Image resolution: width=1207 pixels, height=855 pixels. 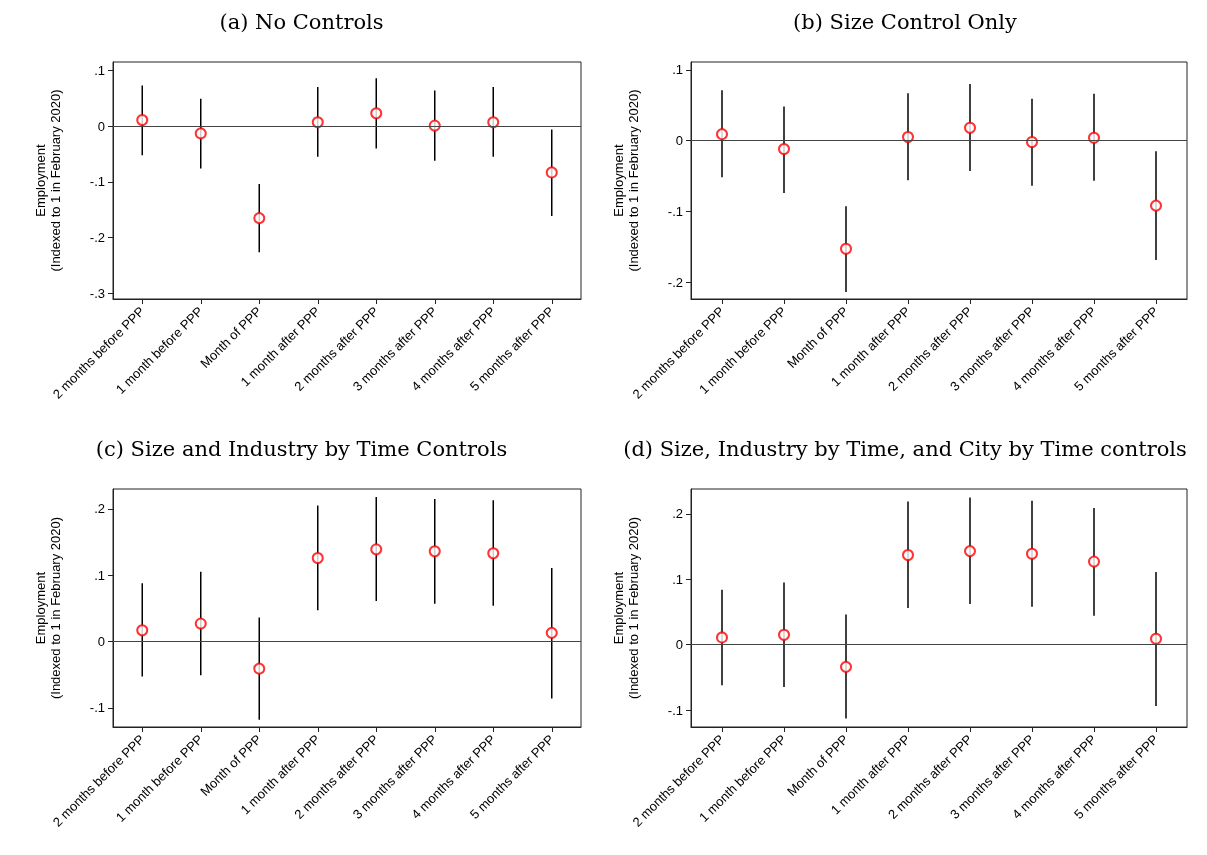 I want to click on y-tick-label: -.3, so click(x=97, y=293).